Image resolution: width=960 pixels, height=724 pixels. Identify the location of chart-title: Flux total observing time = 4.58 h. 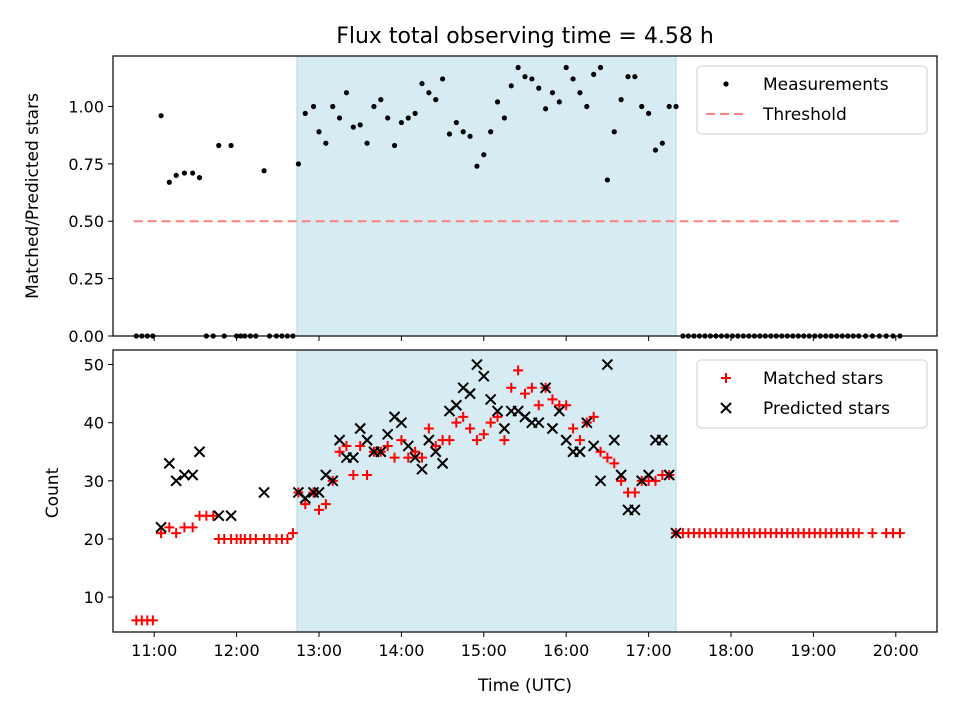
(525, 36).